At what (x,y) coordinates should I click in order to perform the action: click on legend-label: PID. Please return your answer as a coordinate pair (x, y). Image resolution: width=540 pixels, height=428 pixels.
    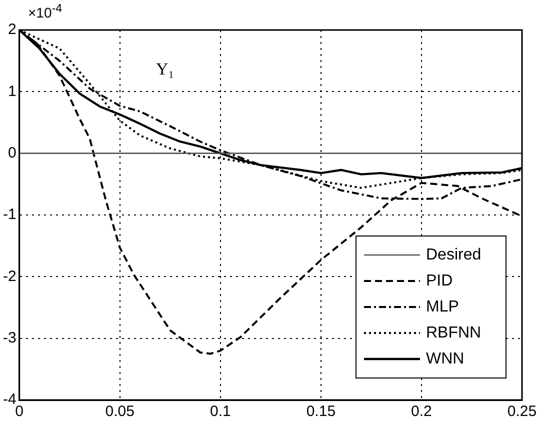
    Looking at the image, I should click on (439, 281).